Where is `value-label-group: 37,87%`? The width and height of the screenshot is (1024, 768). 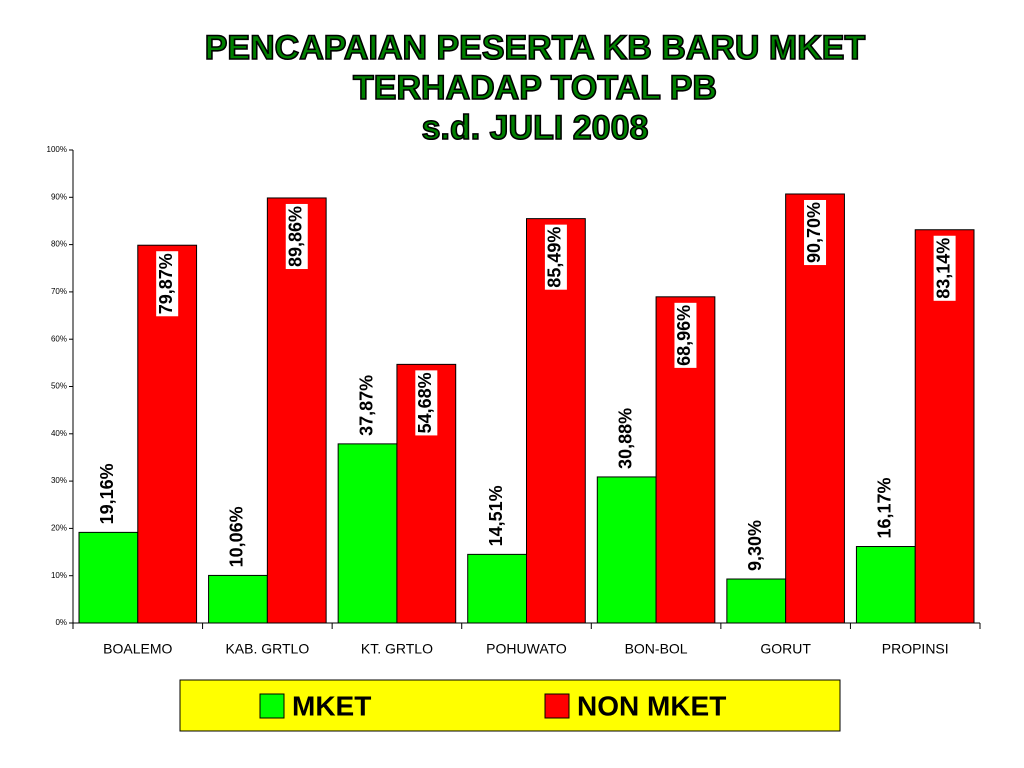
value-label-group: 37,87% is located at coordinates (366, 405).